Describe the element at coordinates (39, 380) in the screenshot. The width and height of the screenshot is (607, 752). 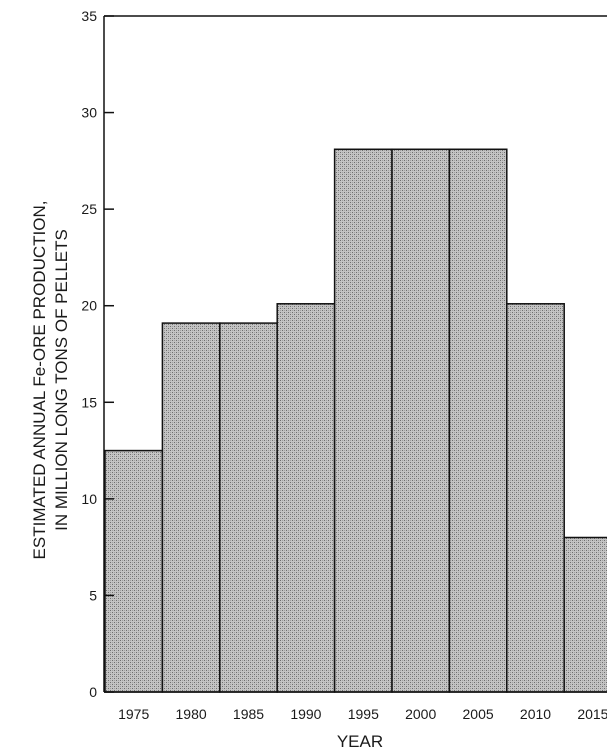
I see `y-axis-title-line1: ESTIMATED ANNUAL Fe-ORE PRODUCTION,` at that location.